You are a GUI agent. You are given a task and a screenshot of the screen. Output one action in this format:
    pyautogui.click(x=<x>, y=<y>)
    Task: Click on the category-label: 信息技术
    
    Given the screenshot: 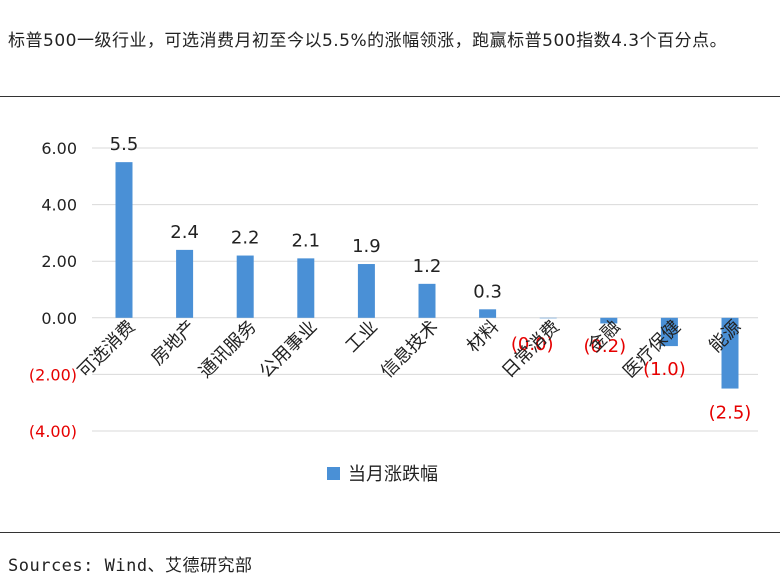 What is the action you would take?
    pyautogui.click(x=410, y=349)
    